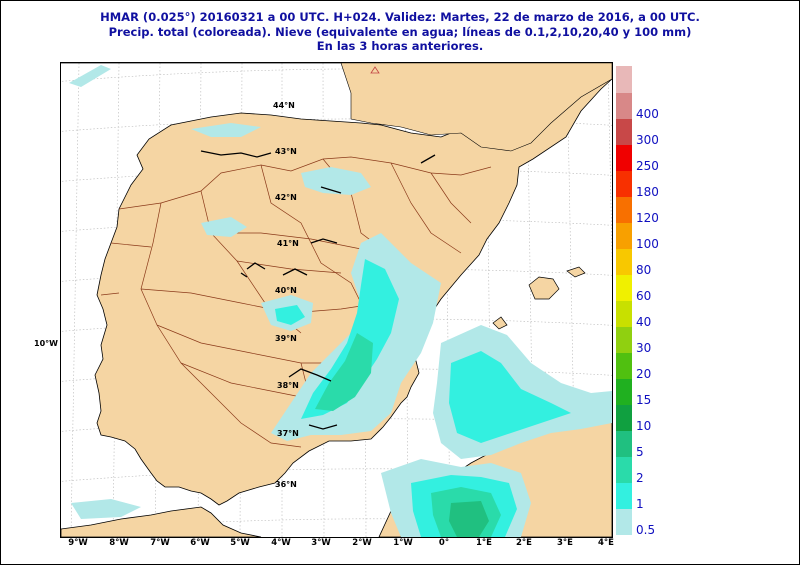 This screenshot has height=565, width=800. I want to click on legend-level-label: 180, so click(647, 192).